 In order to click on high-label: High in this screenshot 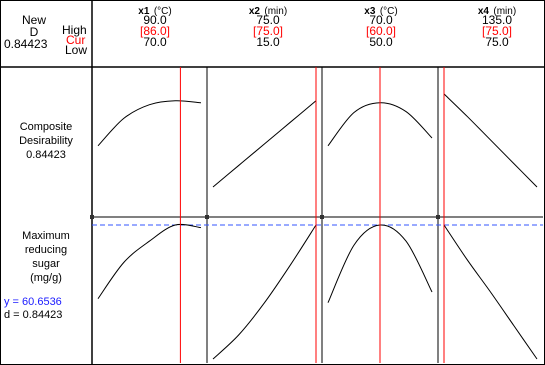, I will do `click(74, 30)`.